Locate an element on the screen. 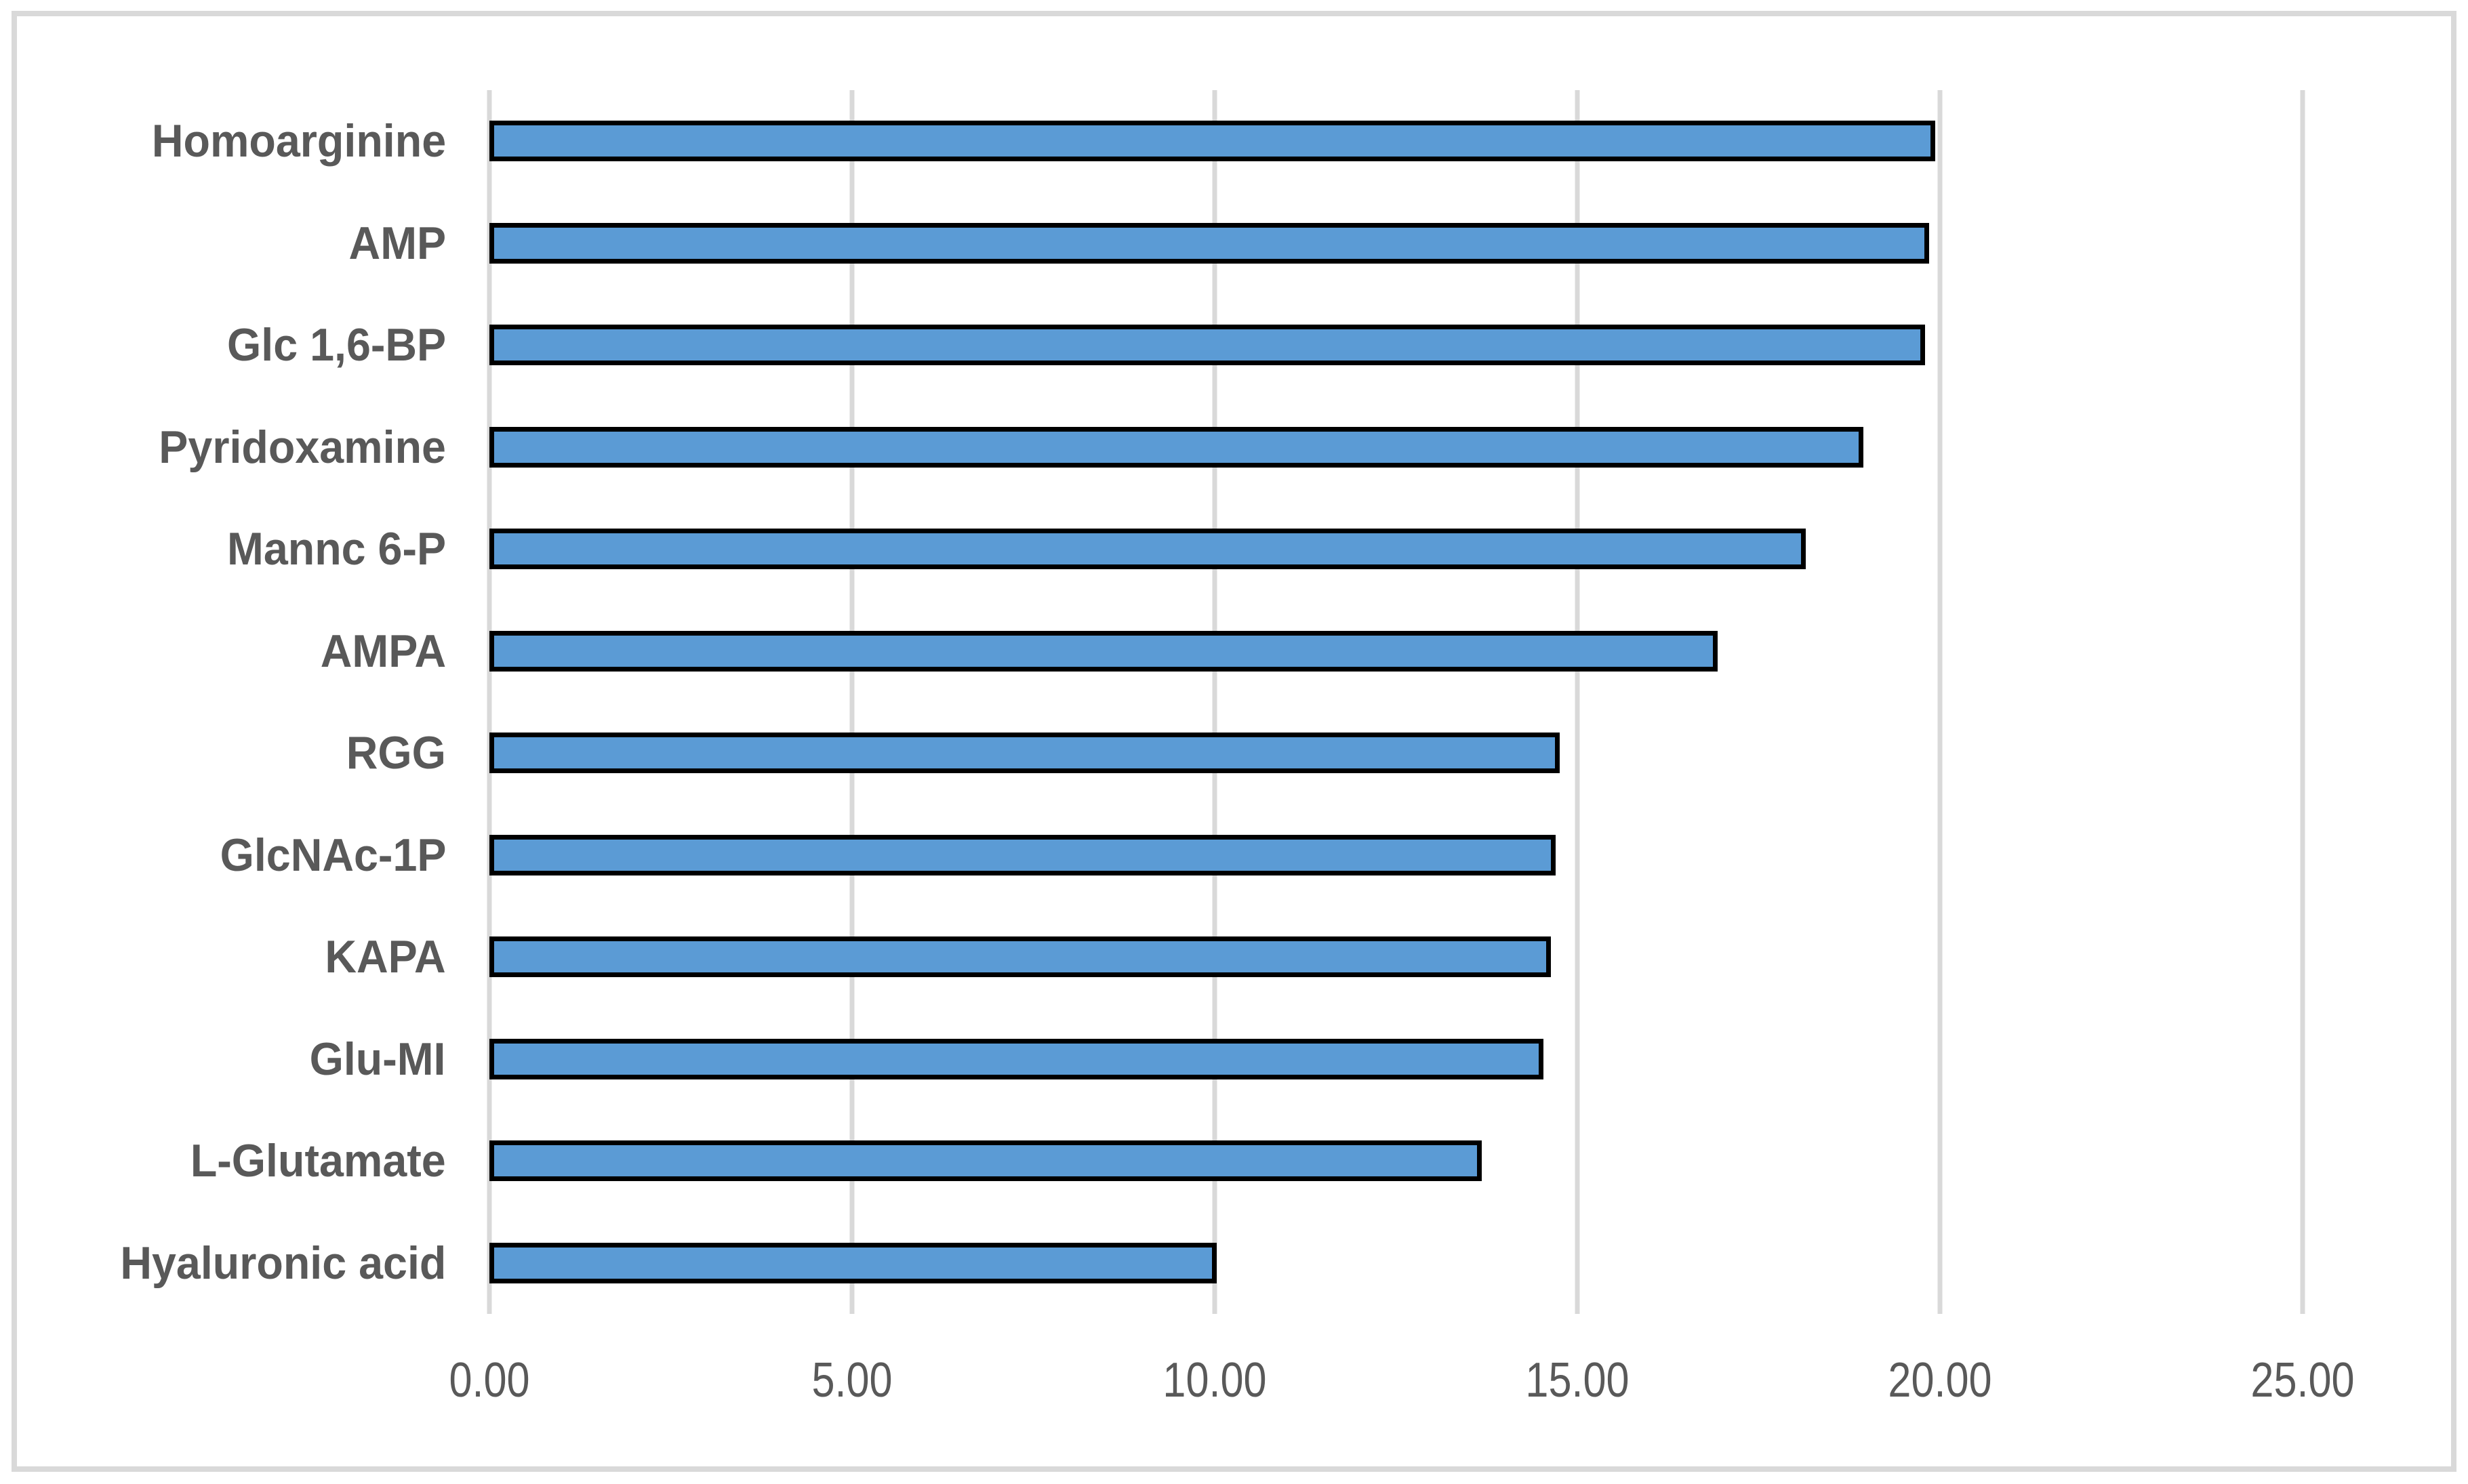 This screenshot has height=1484, width=2468. category-label: Hyaluronic acid is located at coordinates (223, 1263).